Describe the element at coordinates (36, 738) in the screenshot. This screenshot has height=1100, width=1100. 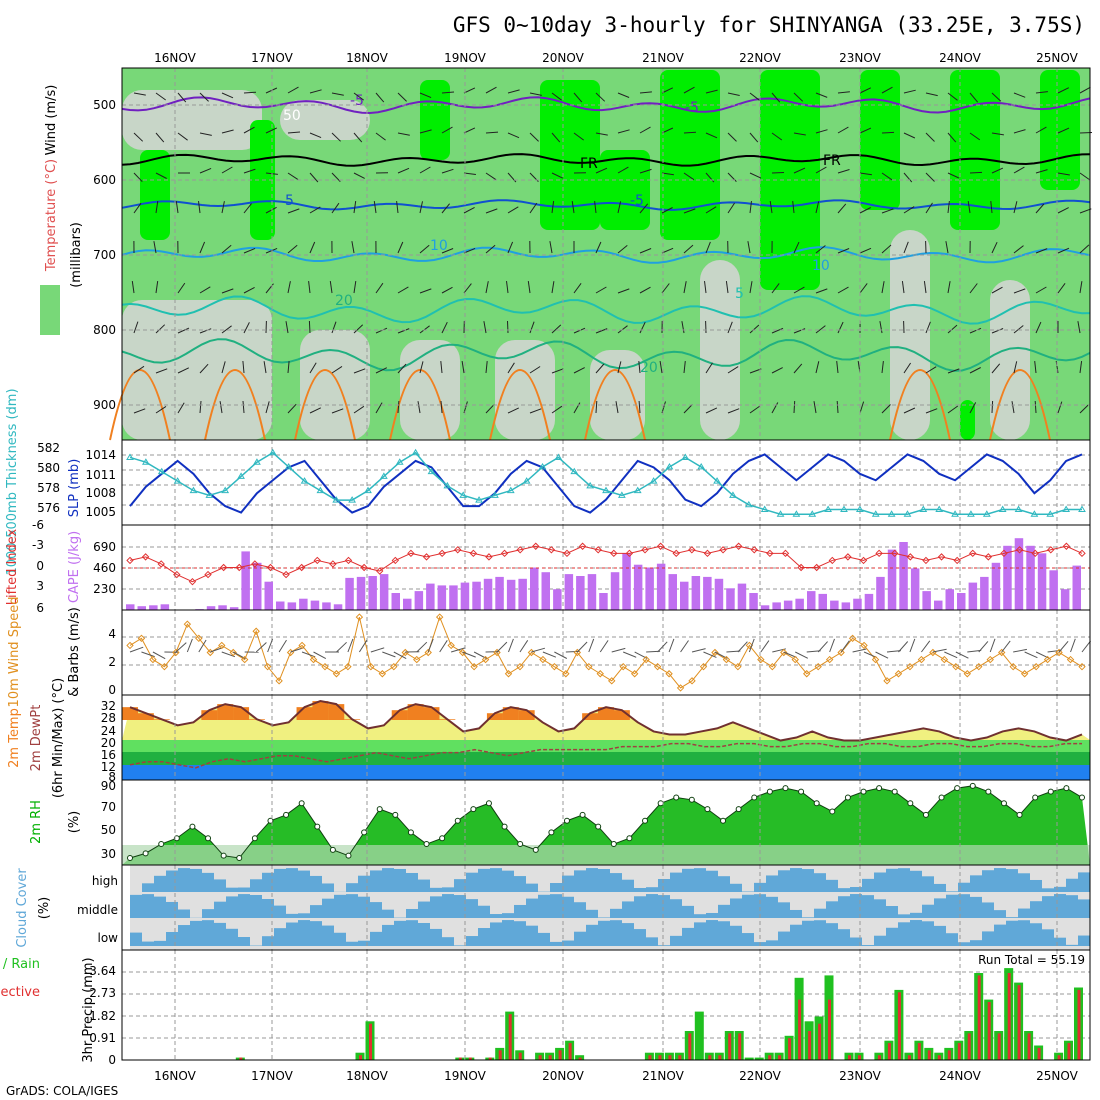
I see `dewpt-label: 2m DewPt` at that location.